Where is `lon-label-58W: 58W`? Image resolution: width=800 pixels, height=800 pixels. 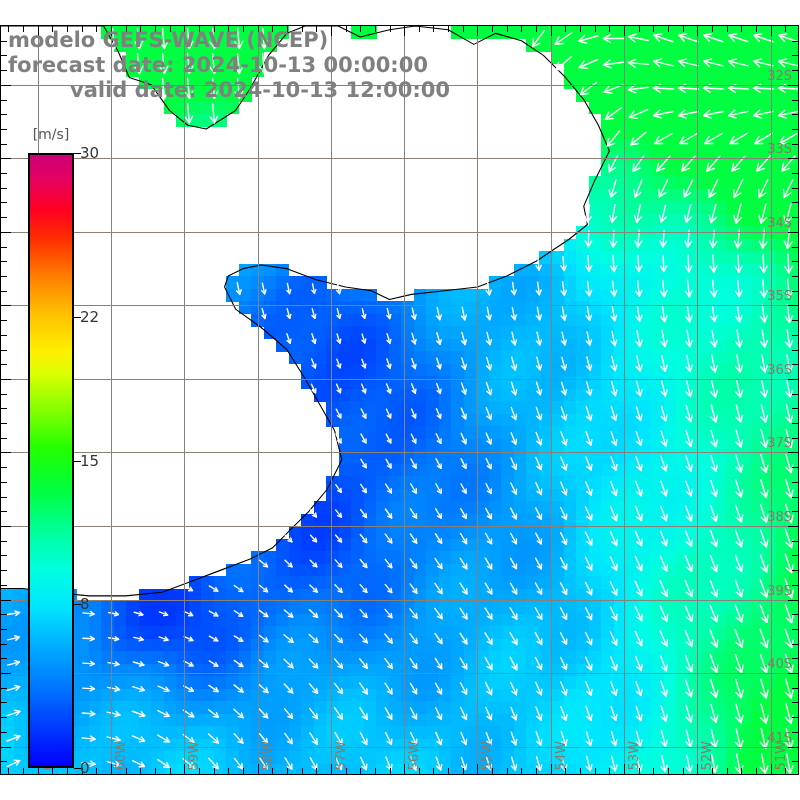
lon-label-58W: 58W is located at coordinates (268, 755).